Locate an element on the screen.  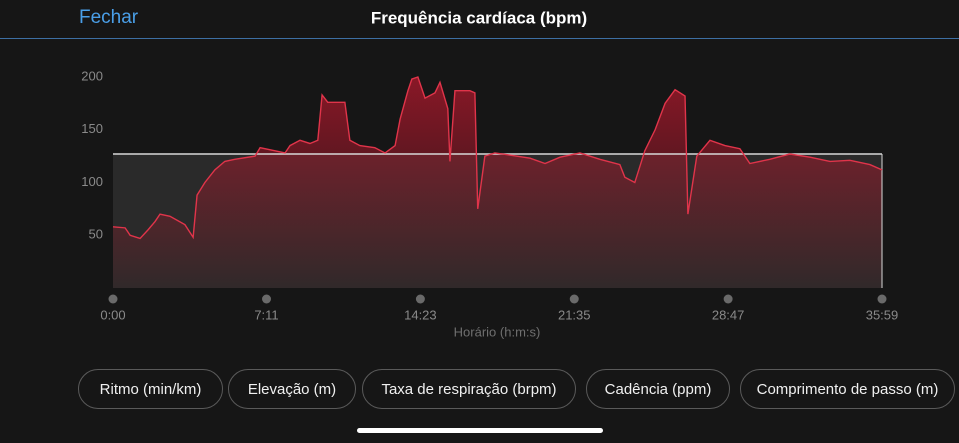
home-indicator is located at coordinates (480, 430).